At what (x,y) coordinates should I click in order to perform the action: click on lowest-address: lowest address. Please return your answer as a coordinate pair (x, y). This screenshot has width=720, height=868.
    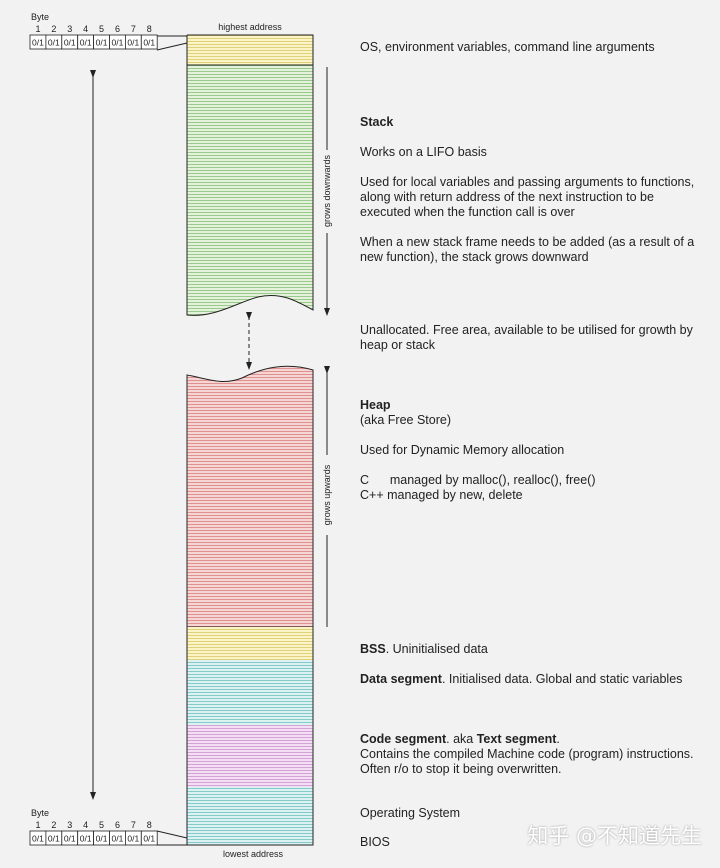
    Looking at the image, I should click on (253, 854).